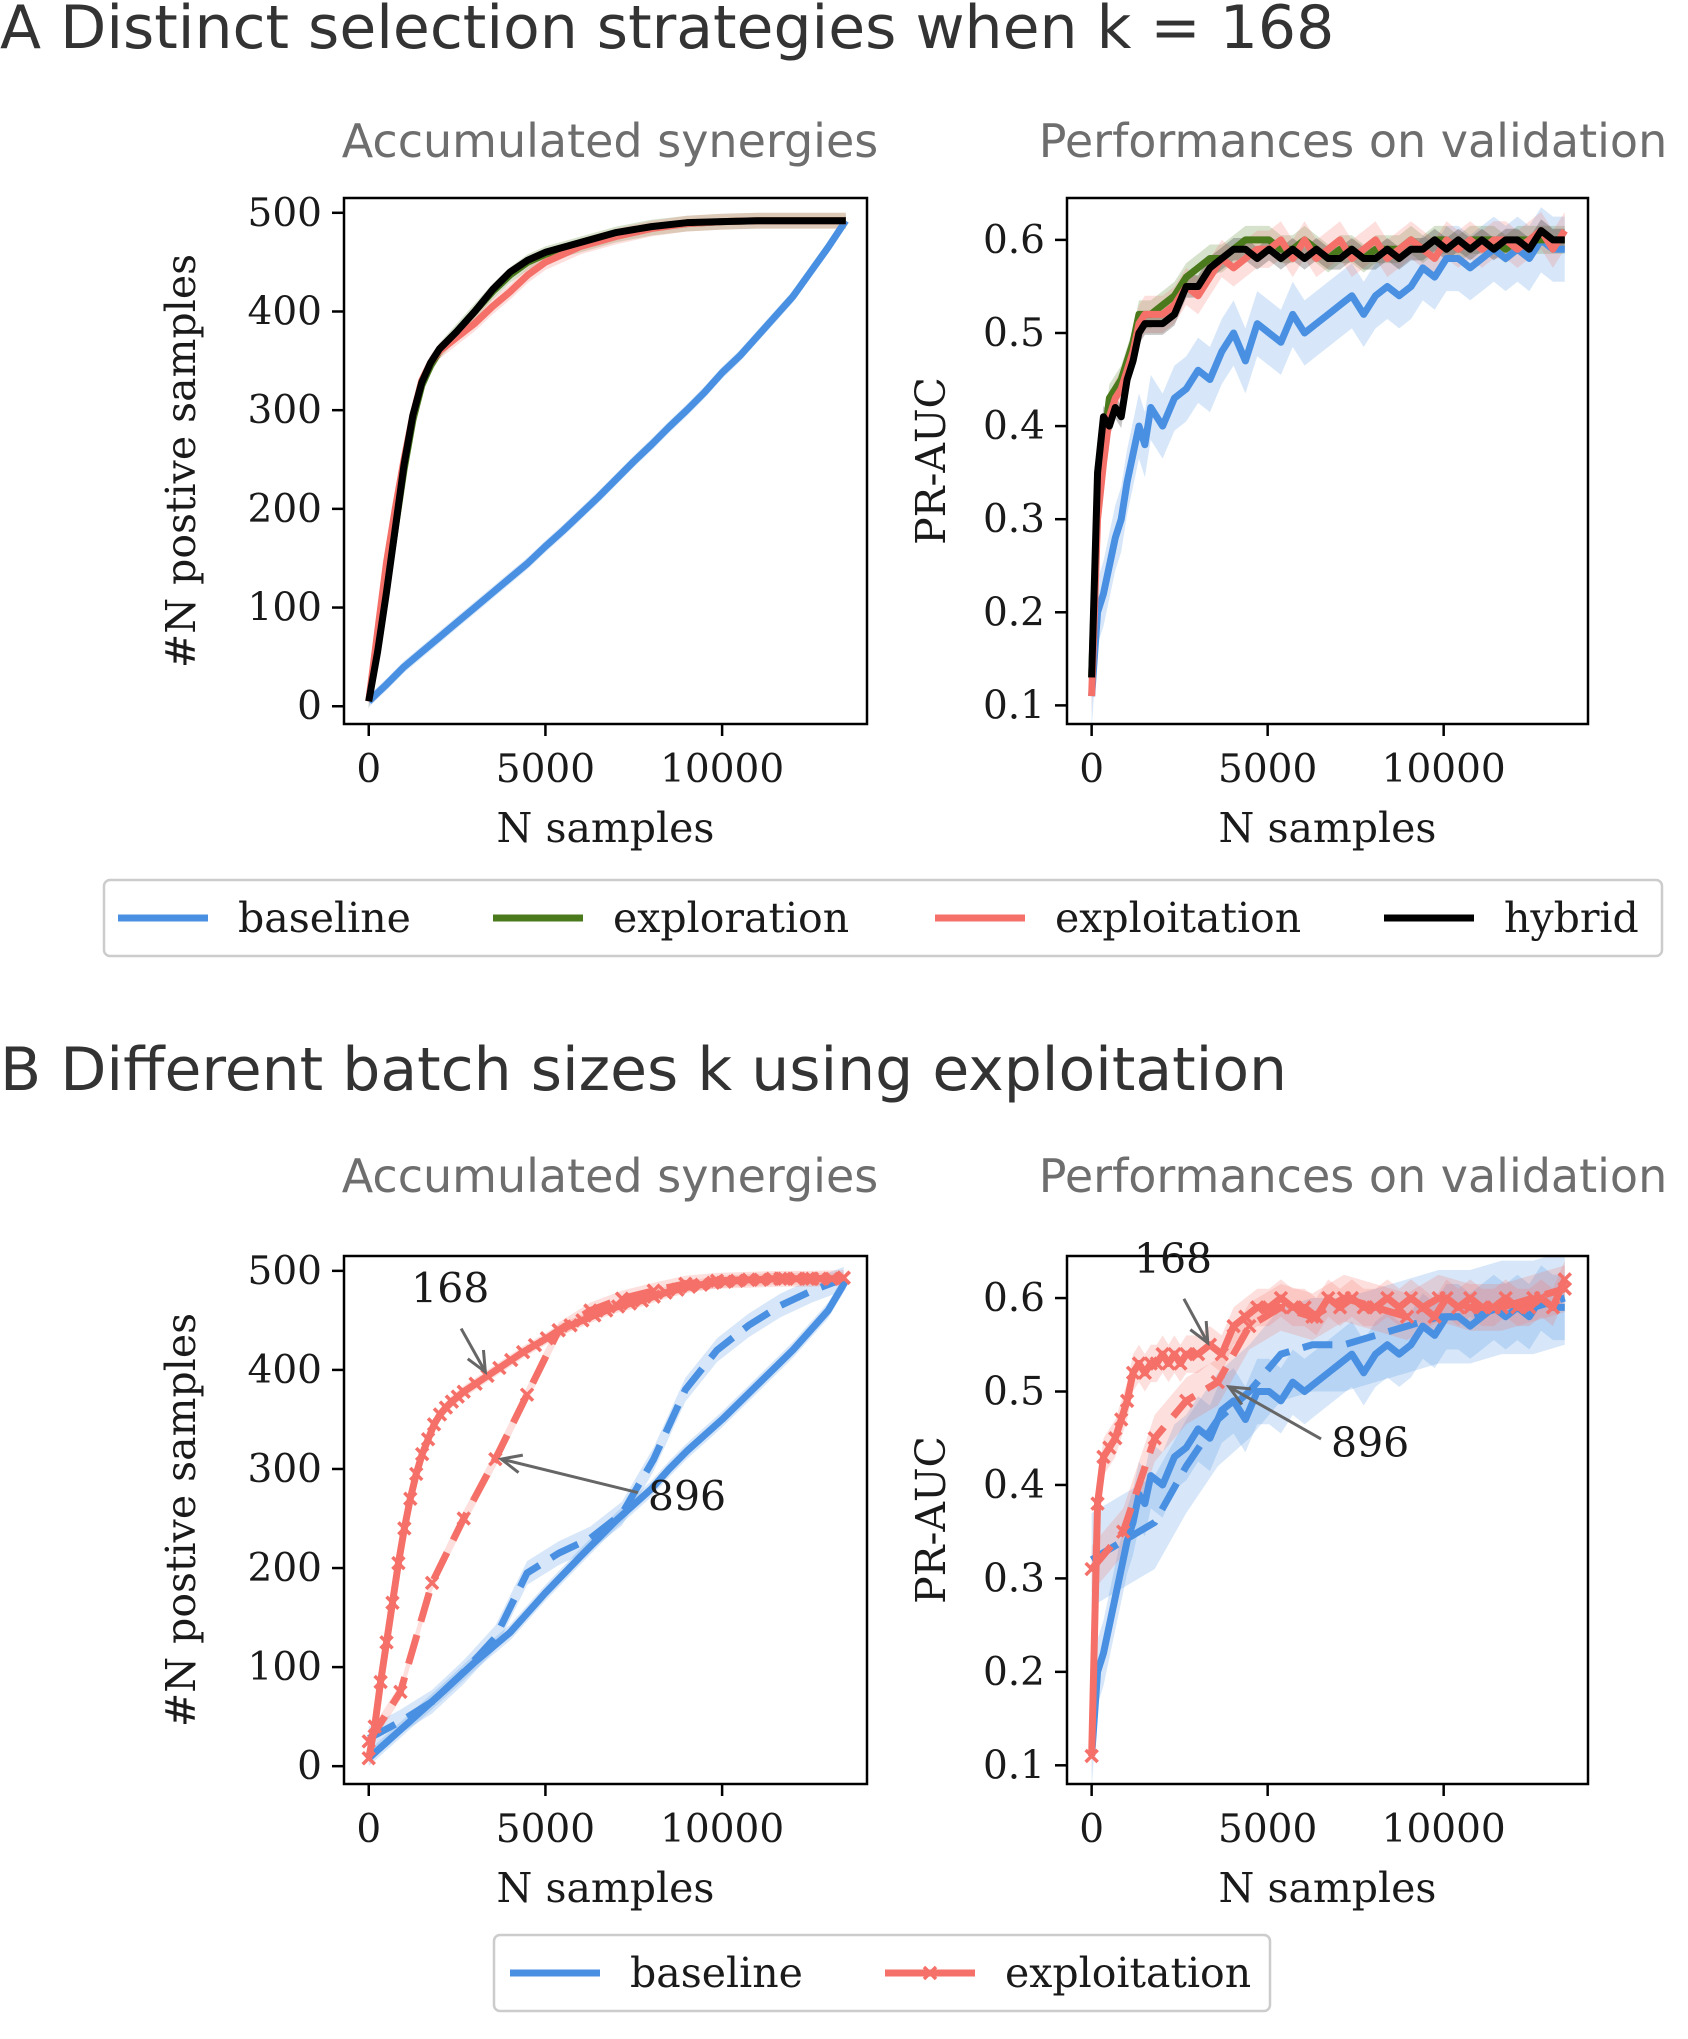  Describe the element at coordinates (1128, 1973) in the screenshot. I see `legend-label: exploitation` at that location.